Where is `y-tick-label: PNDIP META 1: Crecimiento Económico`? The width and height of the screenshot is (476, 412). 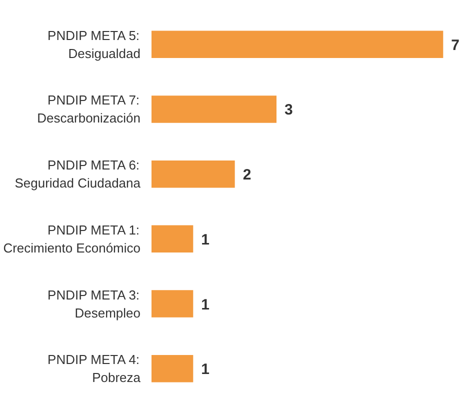 y-tick-label: PNDIP META 1: Crecimiento Económico is located at coordinates (72, 239).